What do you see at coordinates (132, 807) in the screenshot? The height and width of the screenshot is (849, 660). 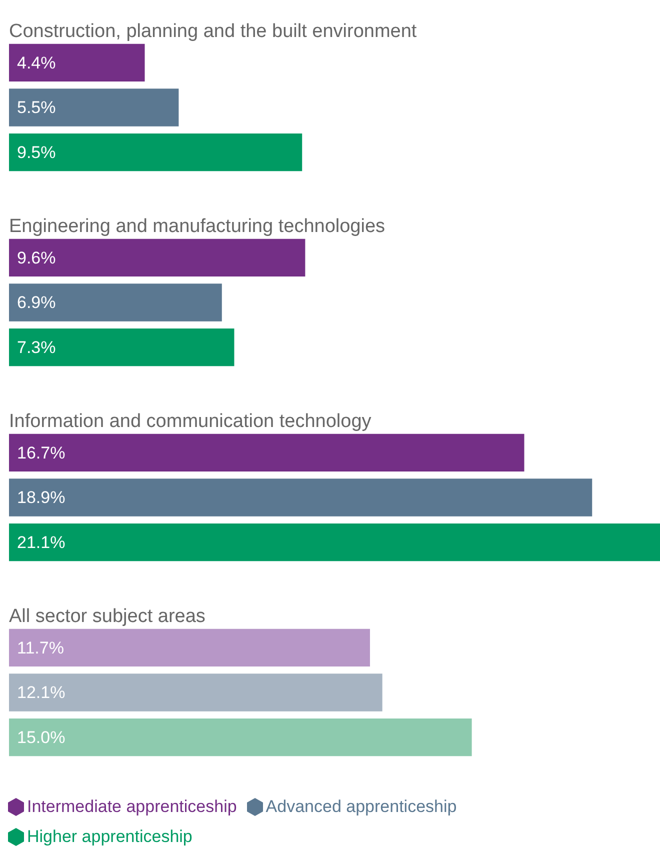 I see `legend-label: Intermediate apprenticeship` at bounding box center [132, 807].